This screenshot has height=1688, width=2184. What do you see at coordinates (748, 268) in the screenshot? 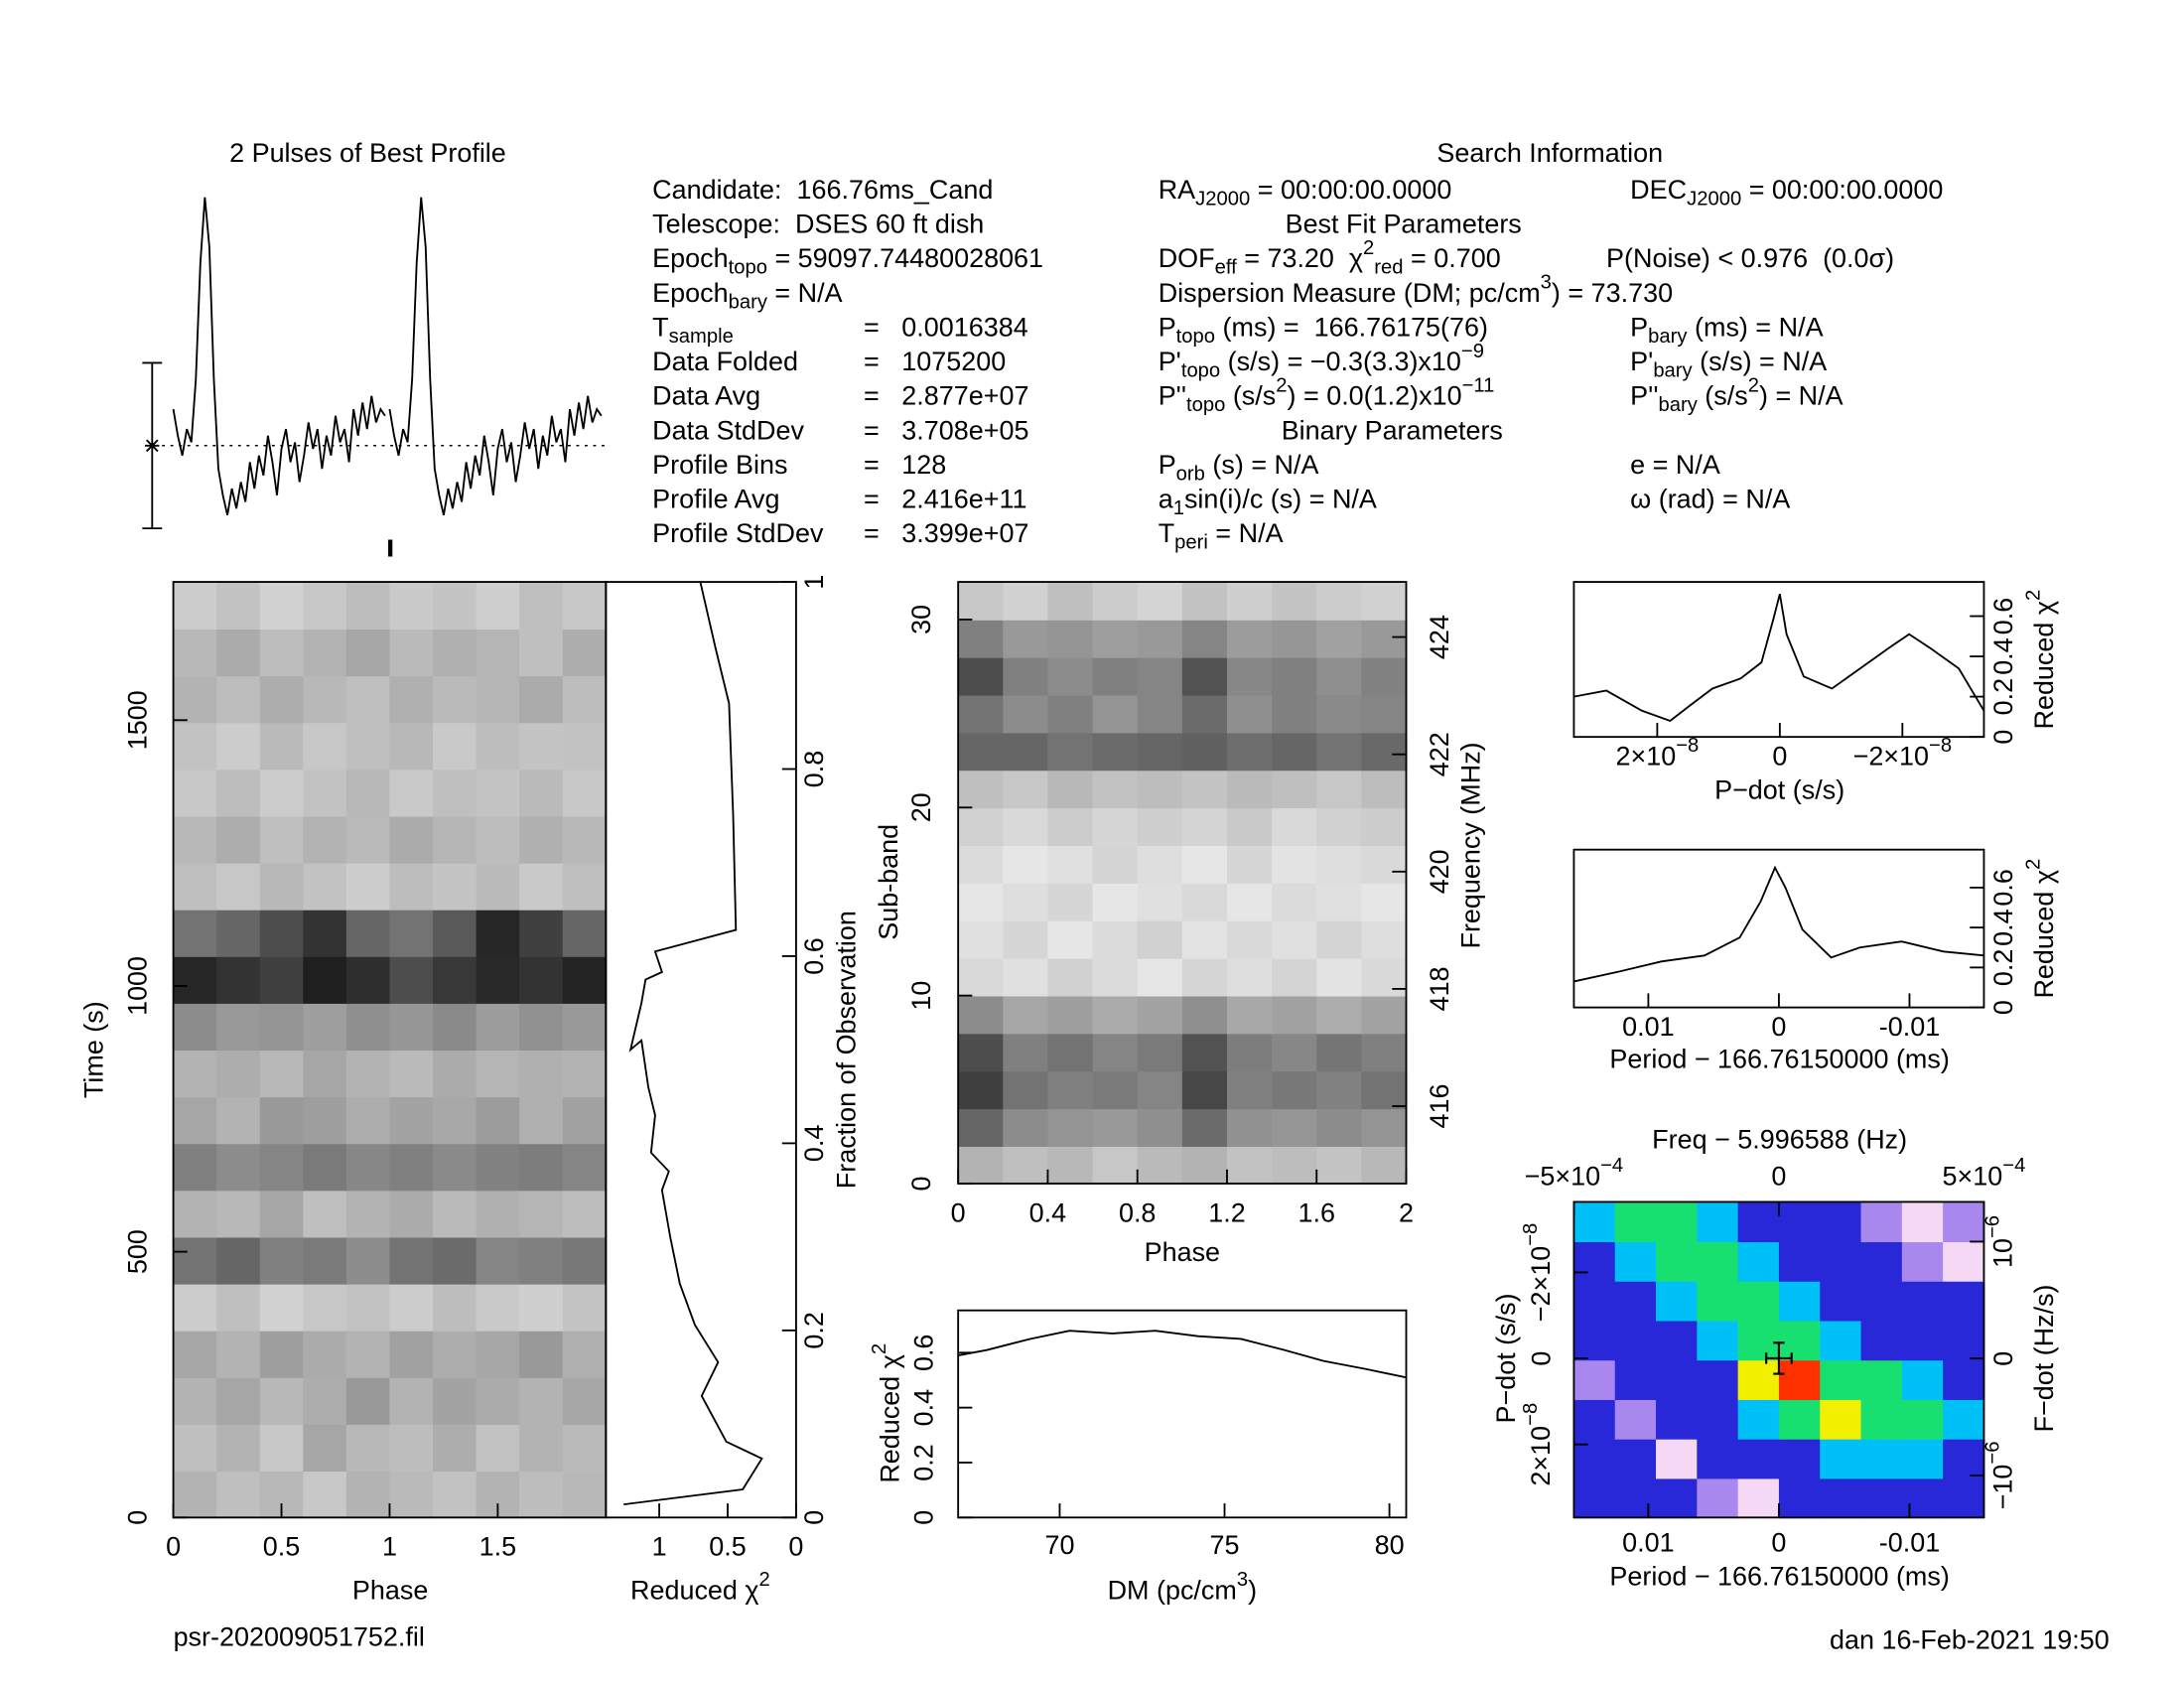
I see `subscript: topo` at bounding box center [748, 268].